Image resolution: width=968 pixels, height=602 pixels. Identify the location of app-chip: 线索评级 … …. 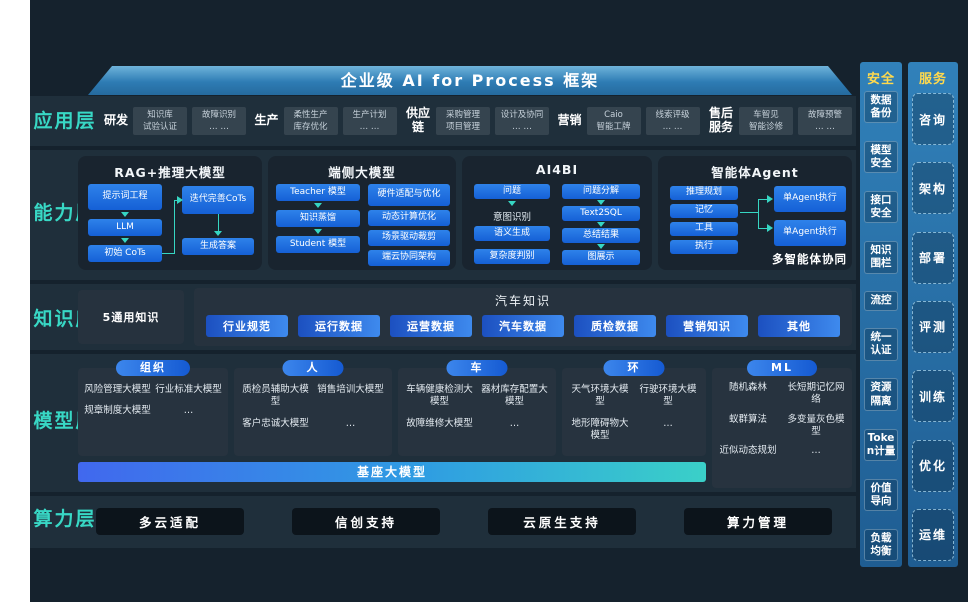
(672, 121).